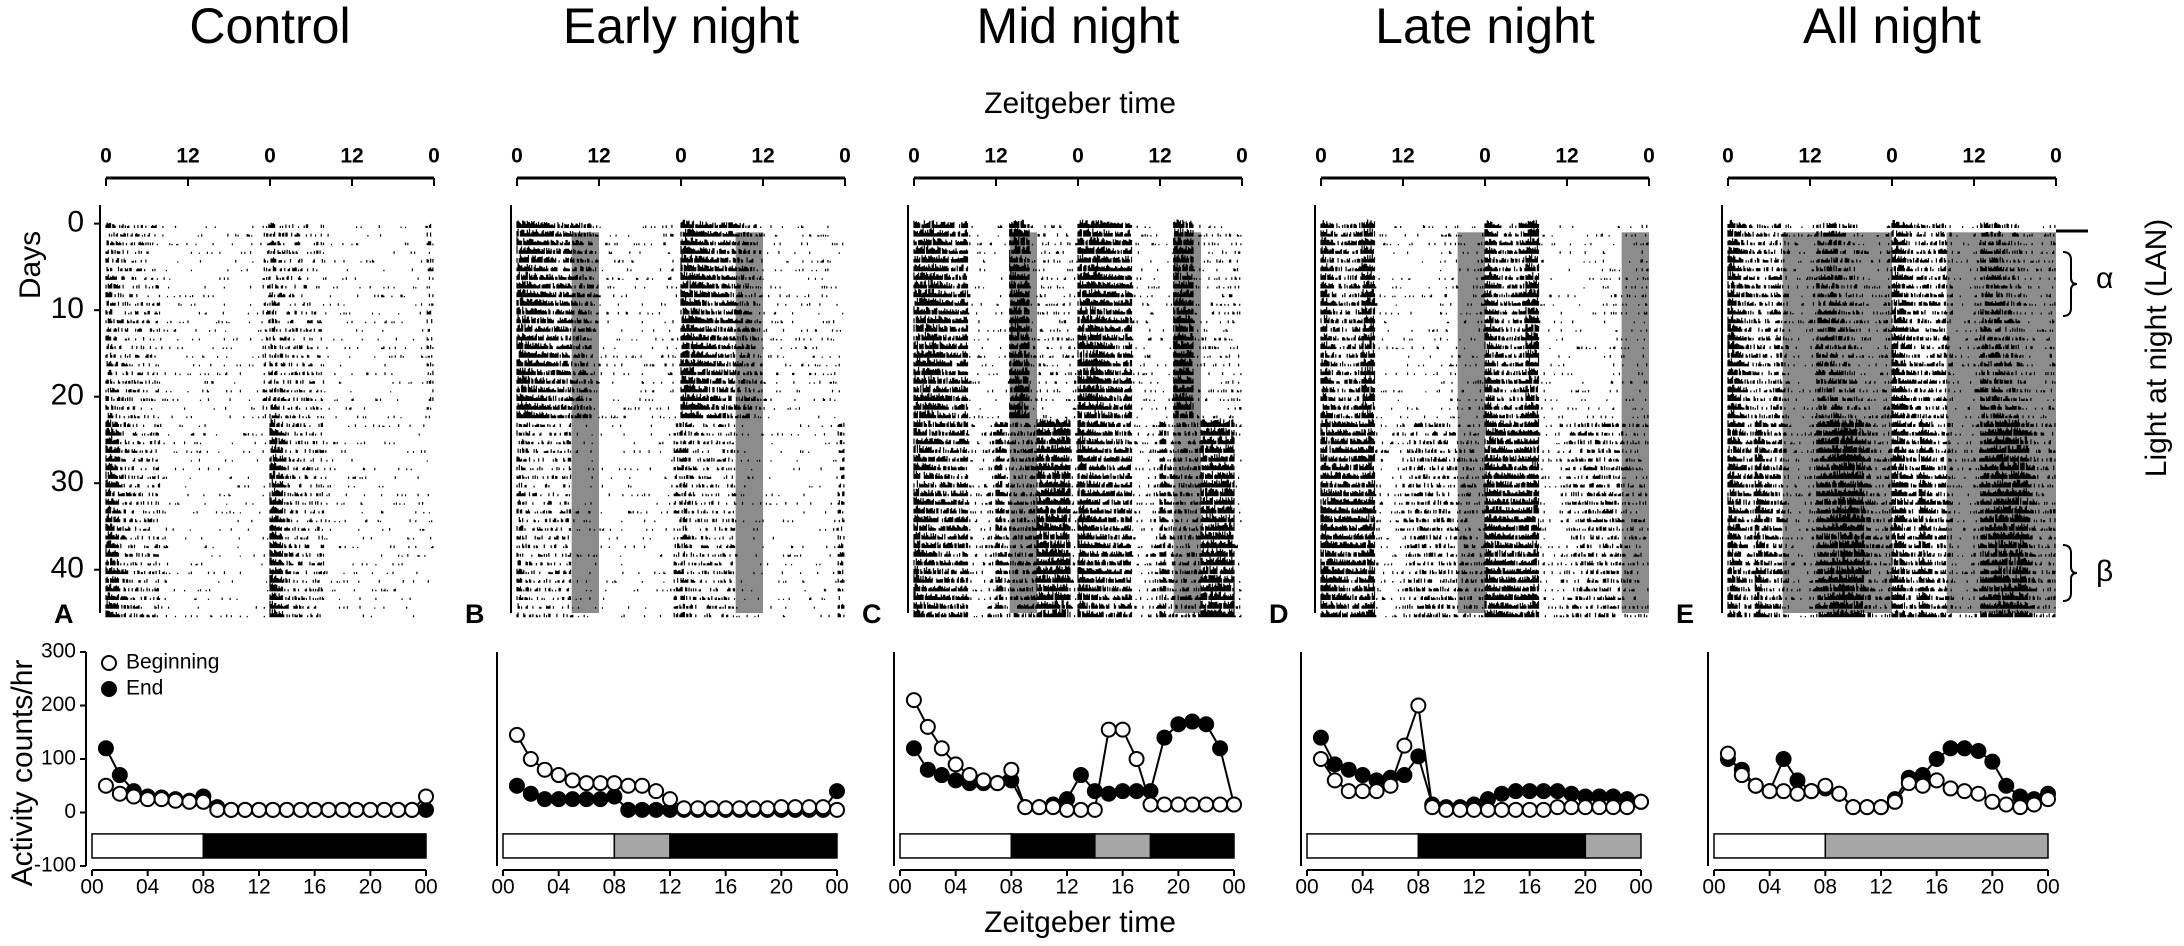 The image size is (2184, 946). I want to click on beta-bracket, so click(2070, 573).